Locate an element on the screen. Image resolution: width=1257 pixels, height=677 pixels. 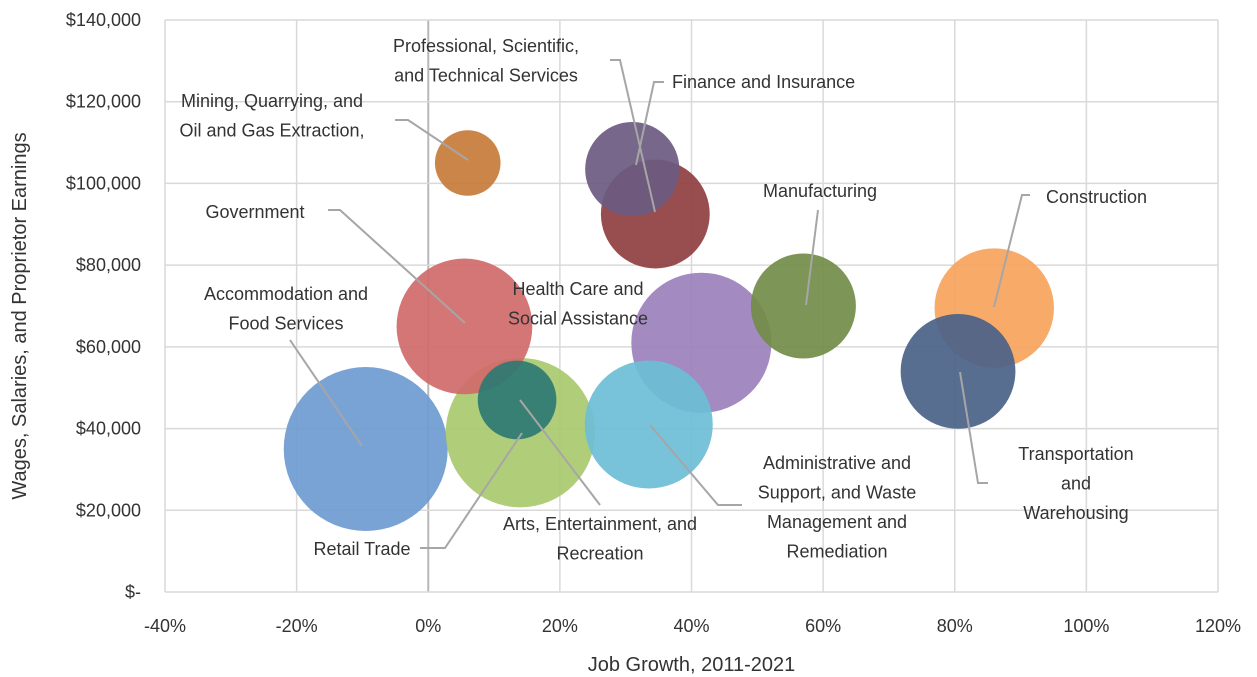
bubble-label-line: Arts, Entertainment, and is located at coordinates (600, 524).